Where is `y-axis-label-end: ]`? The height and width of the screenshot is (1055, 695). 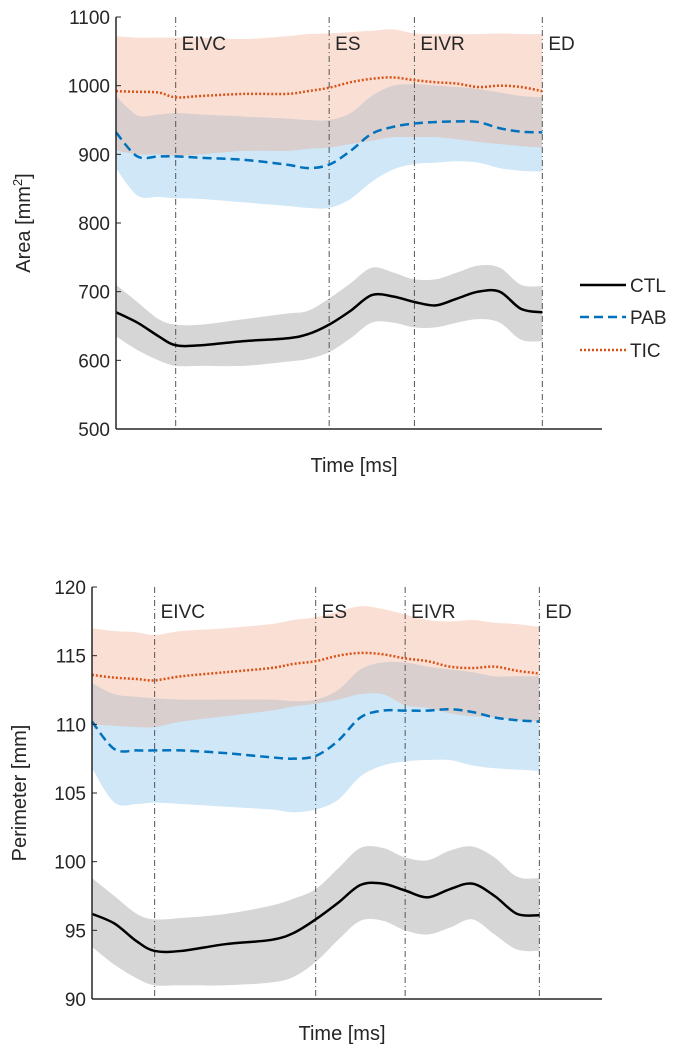
y-axis-label-end: ] is located at coordinates (24, 176).